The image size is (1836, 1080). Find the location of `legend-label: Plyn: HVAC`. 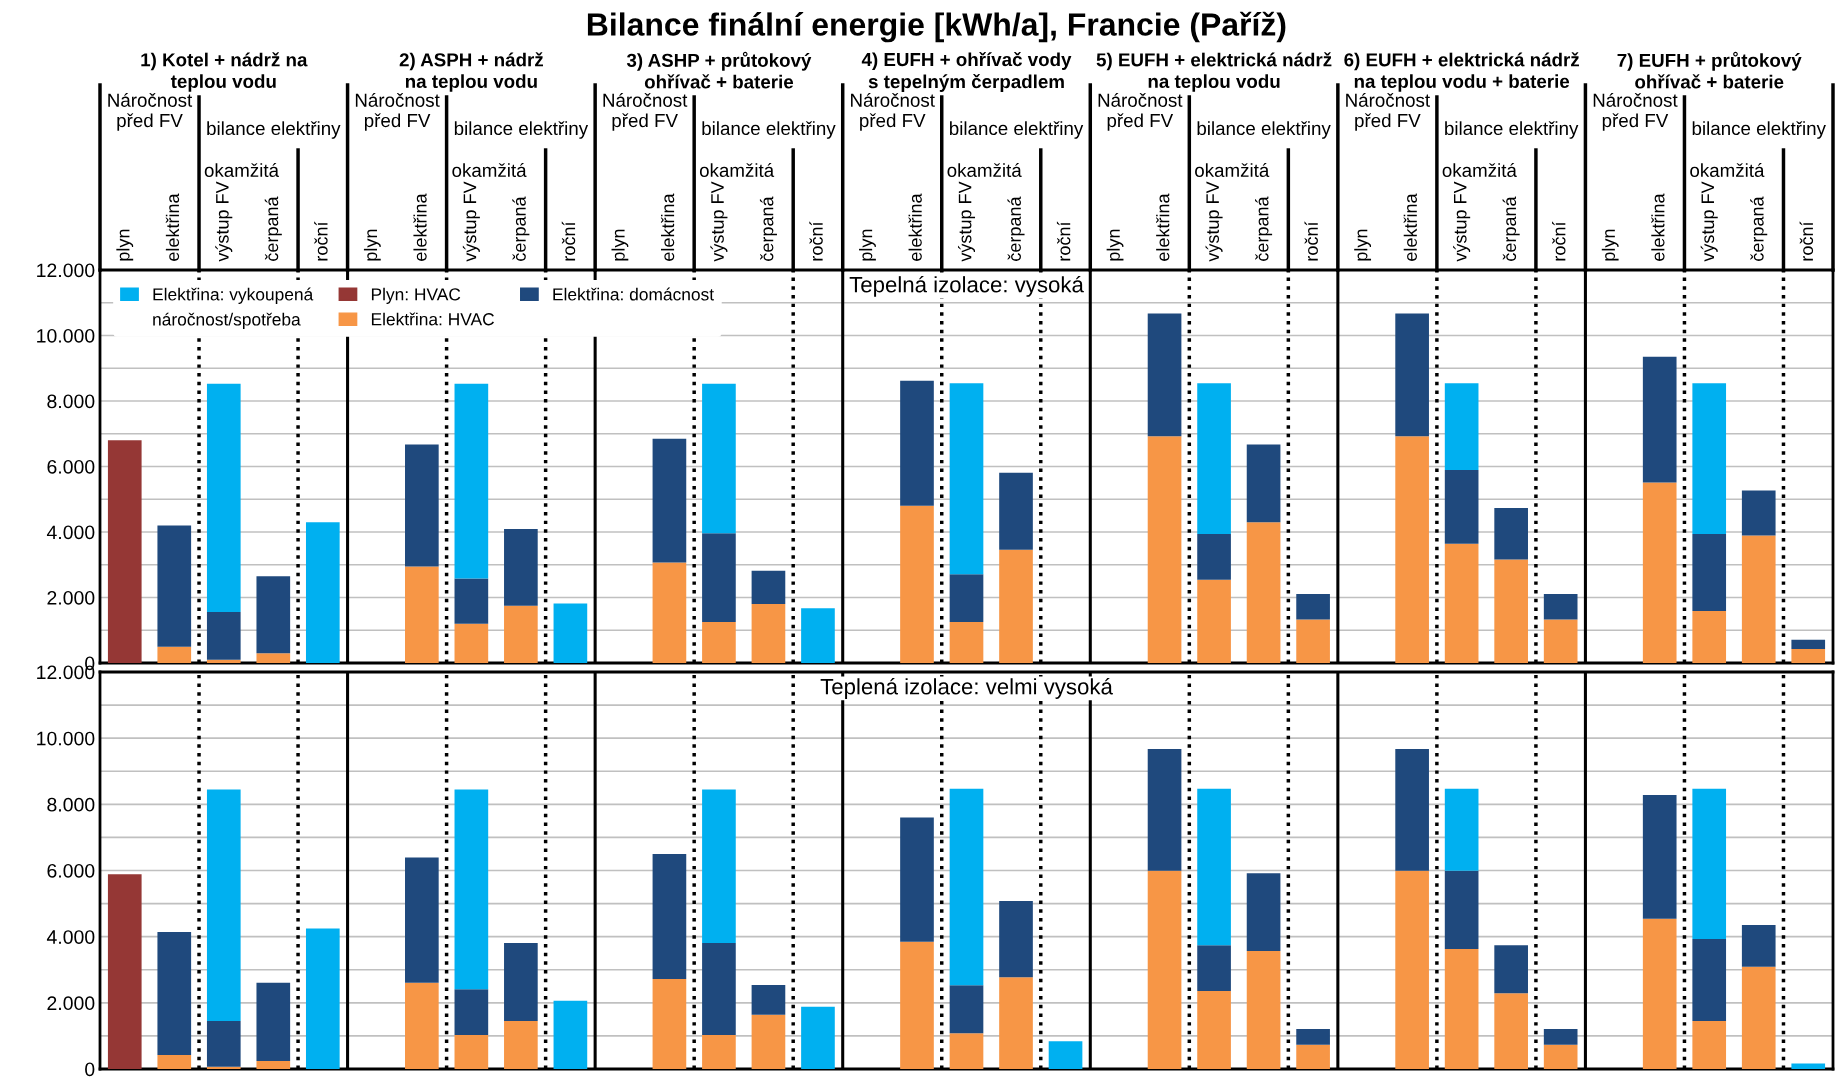

legend-label: Plyn: HVAC is located at coordinates (416, 295).